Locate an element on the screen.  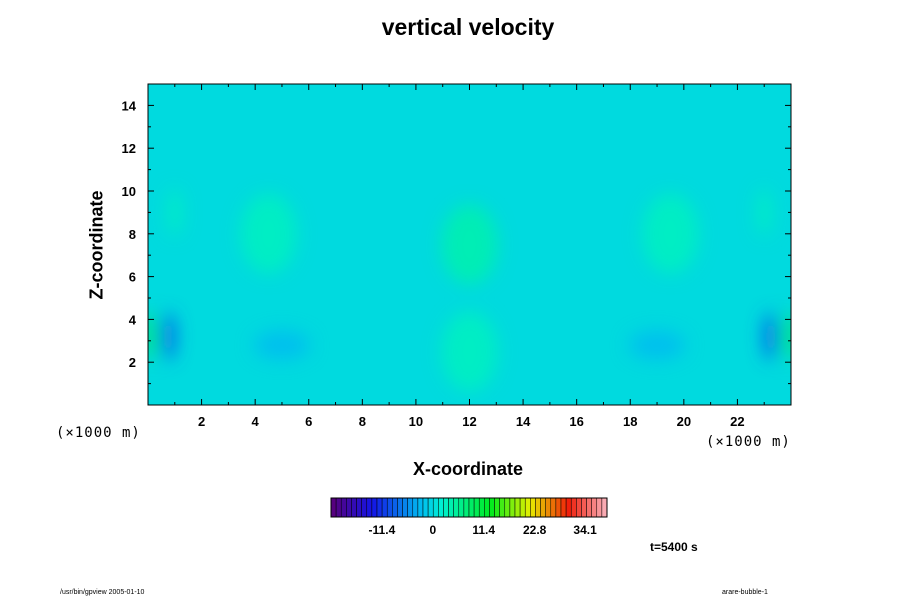
x-tick-label: 2 is located at coordinates (201, 421).